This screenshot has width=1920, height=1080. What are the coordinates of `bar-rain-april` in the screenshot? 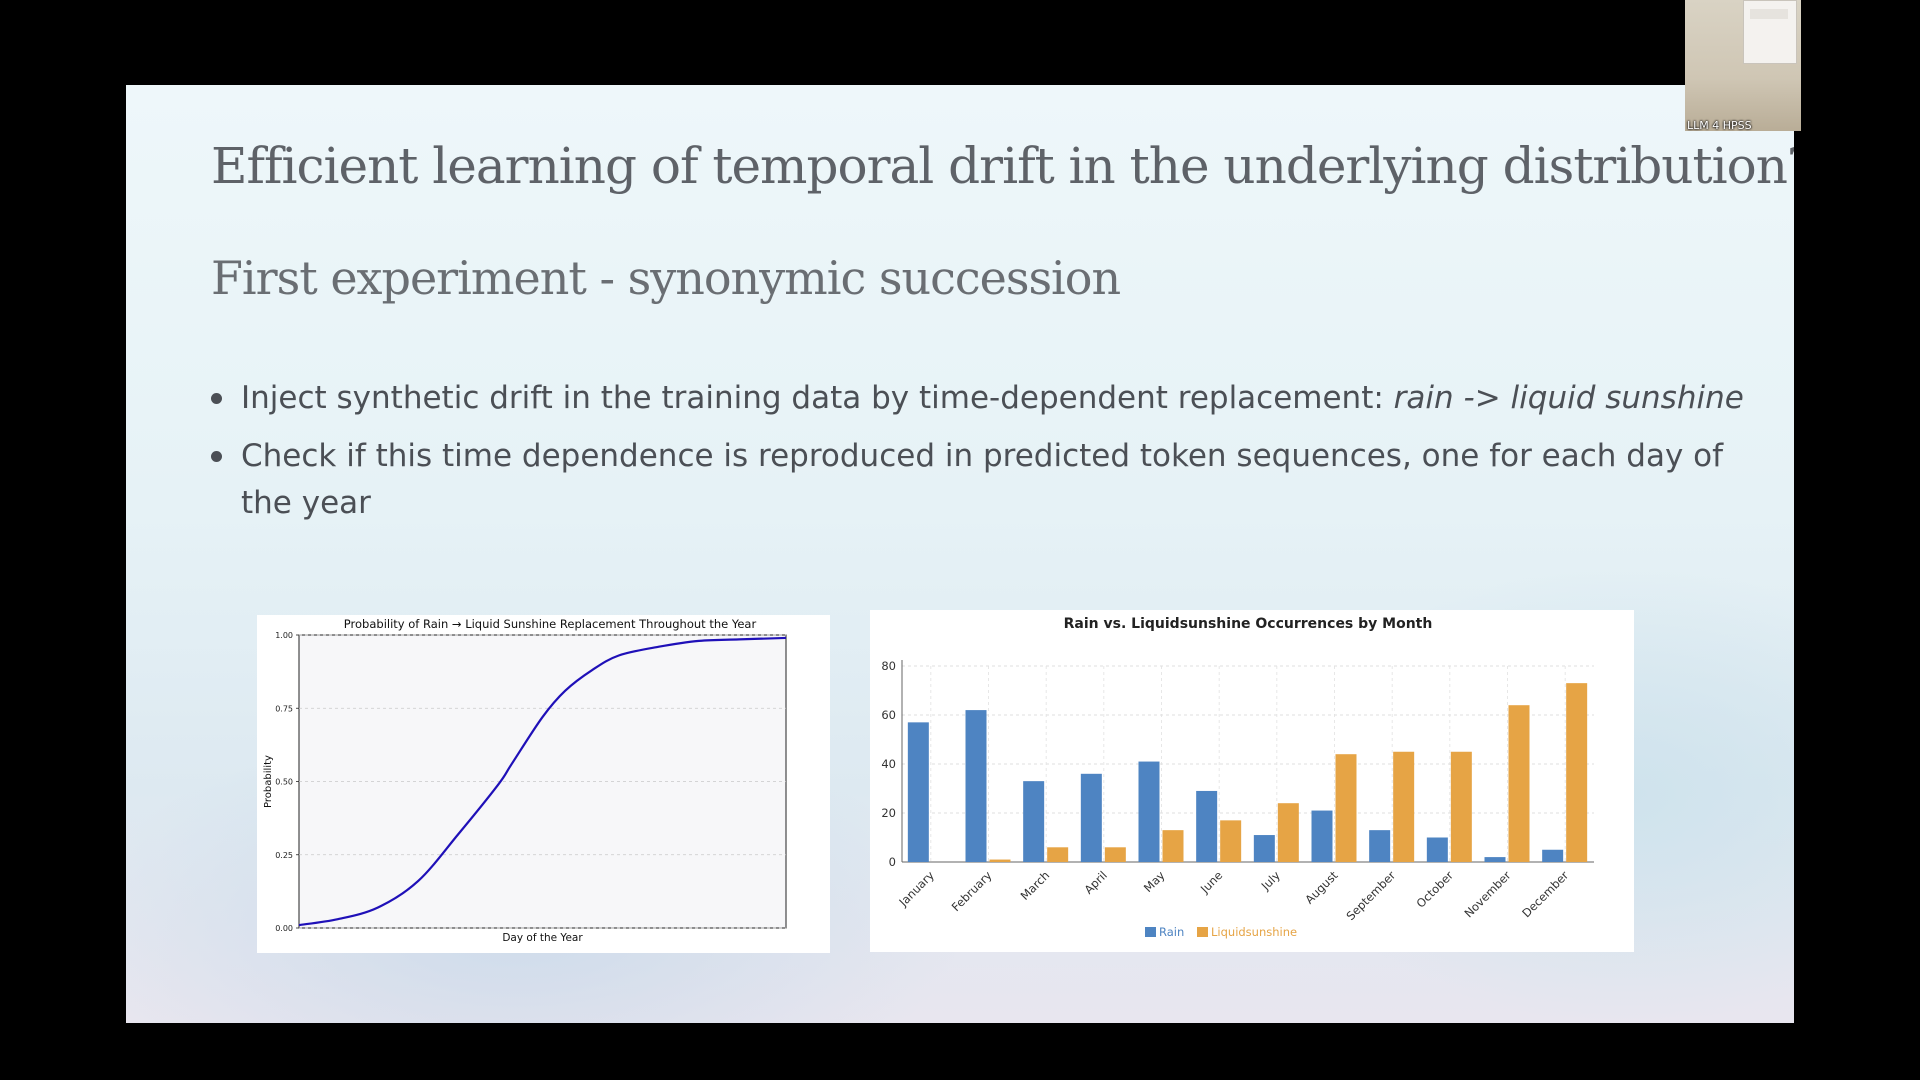 It's located at (1091, 817).